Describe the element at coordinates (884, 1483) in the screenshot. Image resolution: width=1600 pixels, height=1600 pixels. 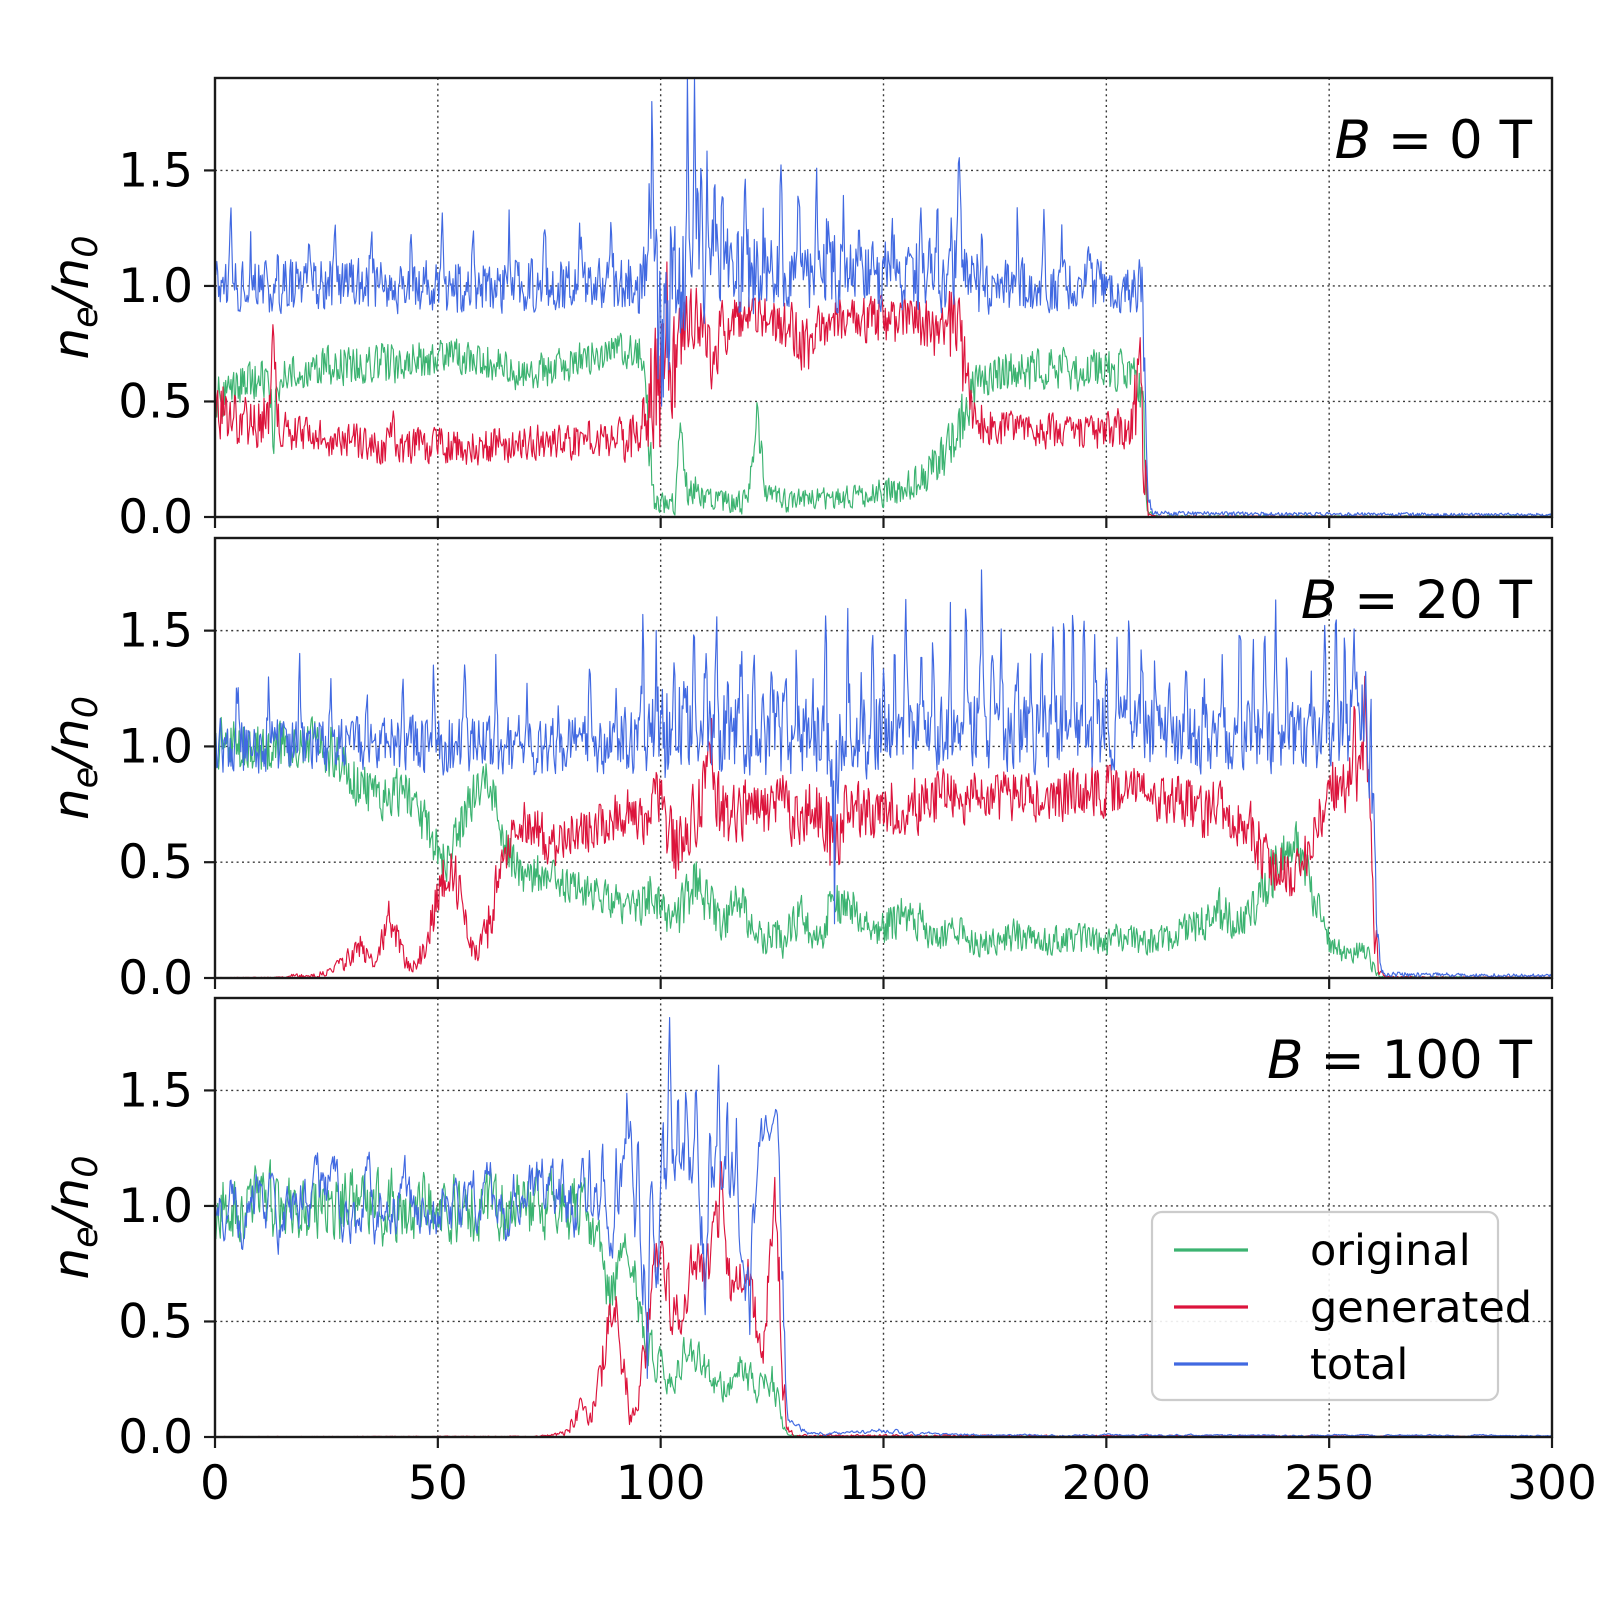
I see `x-tick-label: 150` at that location.